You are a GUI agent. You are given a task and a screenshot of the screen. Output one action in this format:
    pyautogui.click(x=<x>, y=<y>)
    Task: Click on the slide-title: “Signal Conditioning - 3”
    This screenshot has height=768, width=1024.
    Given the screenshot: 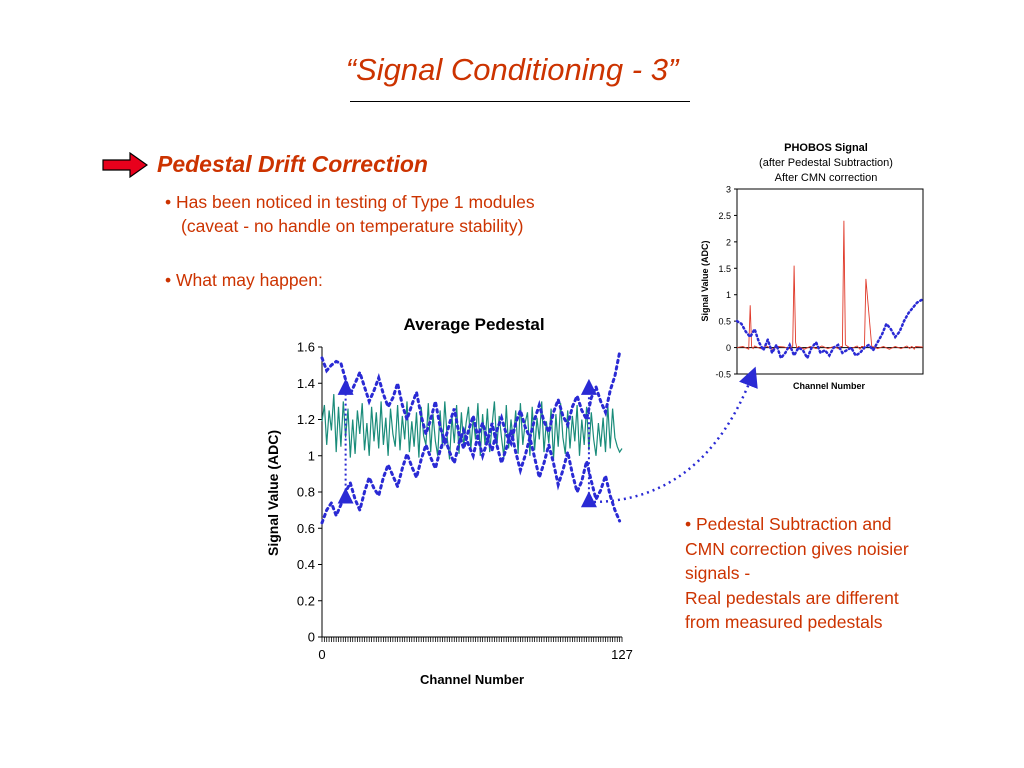 What is the action you would take?
    pyautogui.click(x=512, y=69)
    